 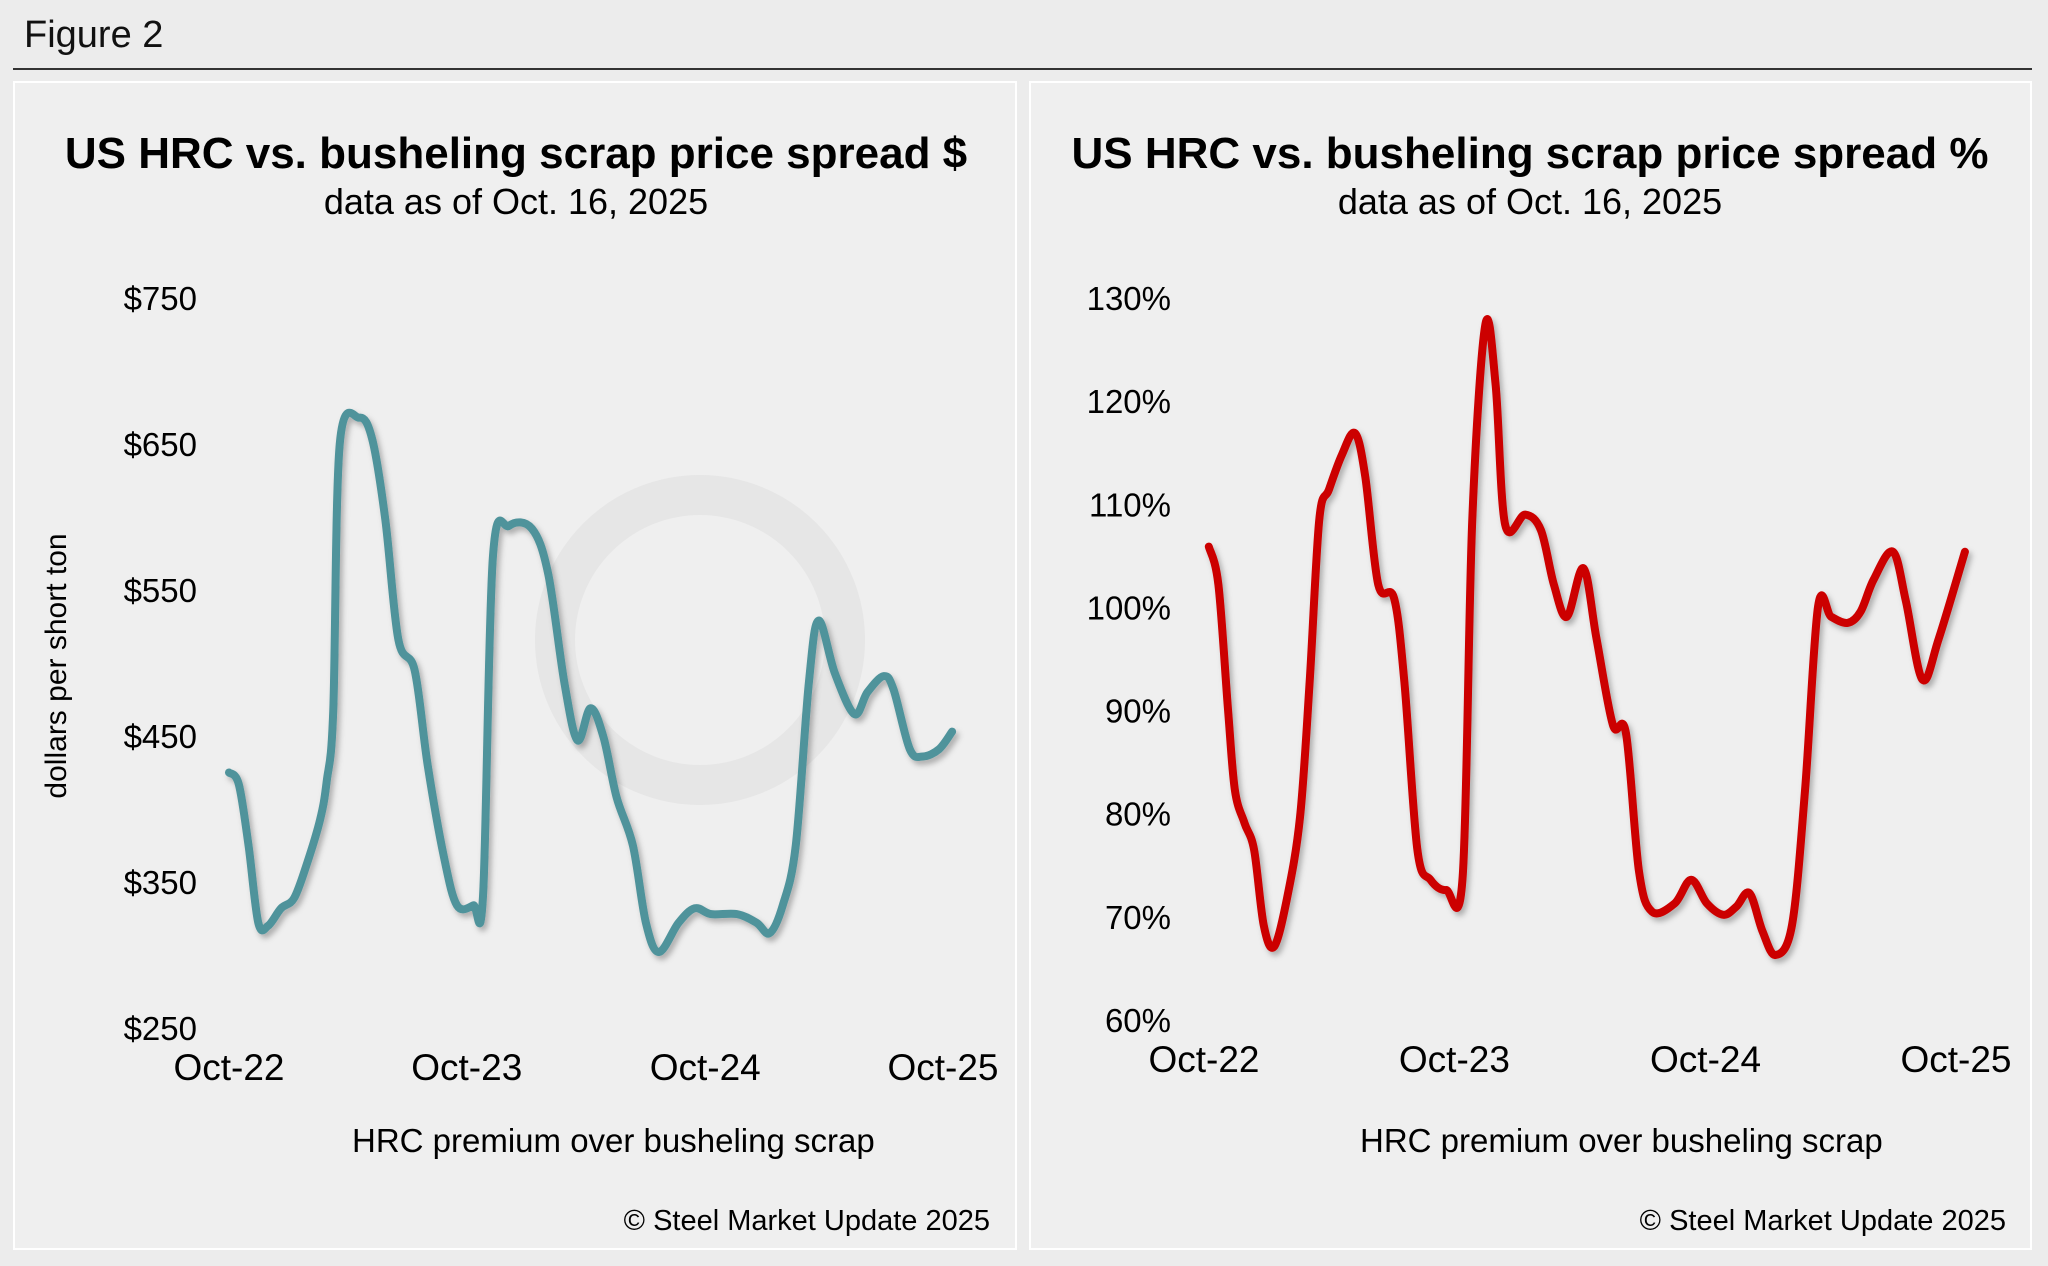 What do you see at coordinates (1138, 917) in the screenshot?
I see `y-tick-label: 70%` at bounding box center [1138, 917].